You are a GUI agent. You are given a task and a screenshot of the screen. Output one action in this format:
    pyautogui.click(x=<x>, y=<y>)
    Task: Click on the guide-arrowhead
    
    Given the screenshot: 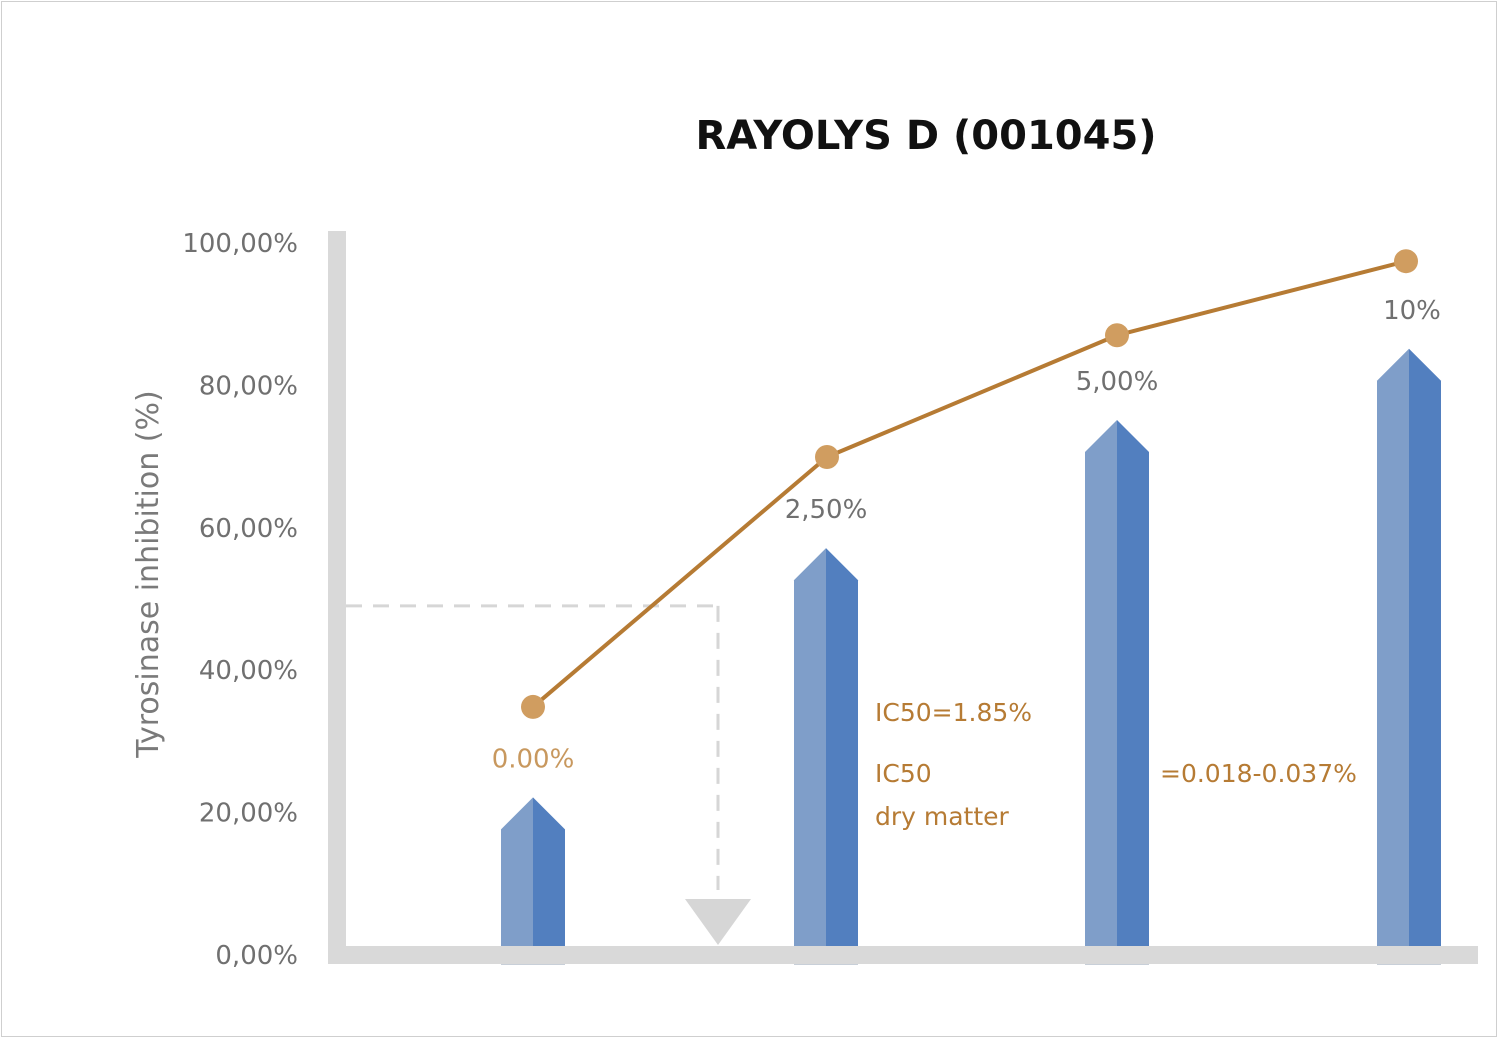 What is the action you would take?
    pyautogui.click(x=718, y=922)
    